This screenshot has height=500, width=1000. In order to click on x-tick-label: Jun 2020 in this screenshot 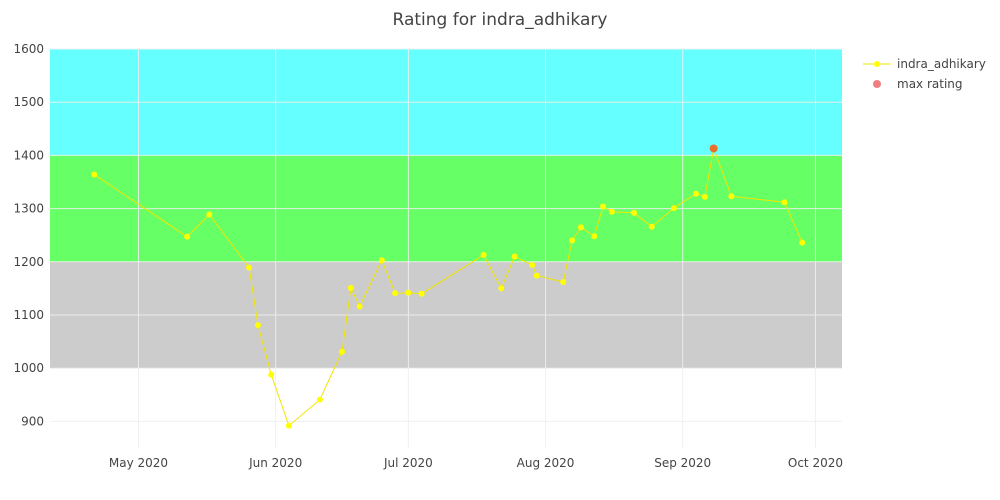, I will do `click(275, 463)`.